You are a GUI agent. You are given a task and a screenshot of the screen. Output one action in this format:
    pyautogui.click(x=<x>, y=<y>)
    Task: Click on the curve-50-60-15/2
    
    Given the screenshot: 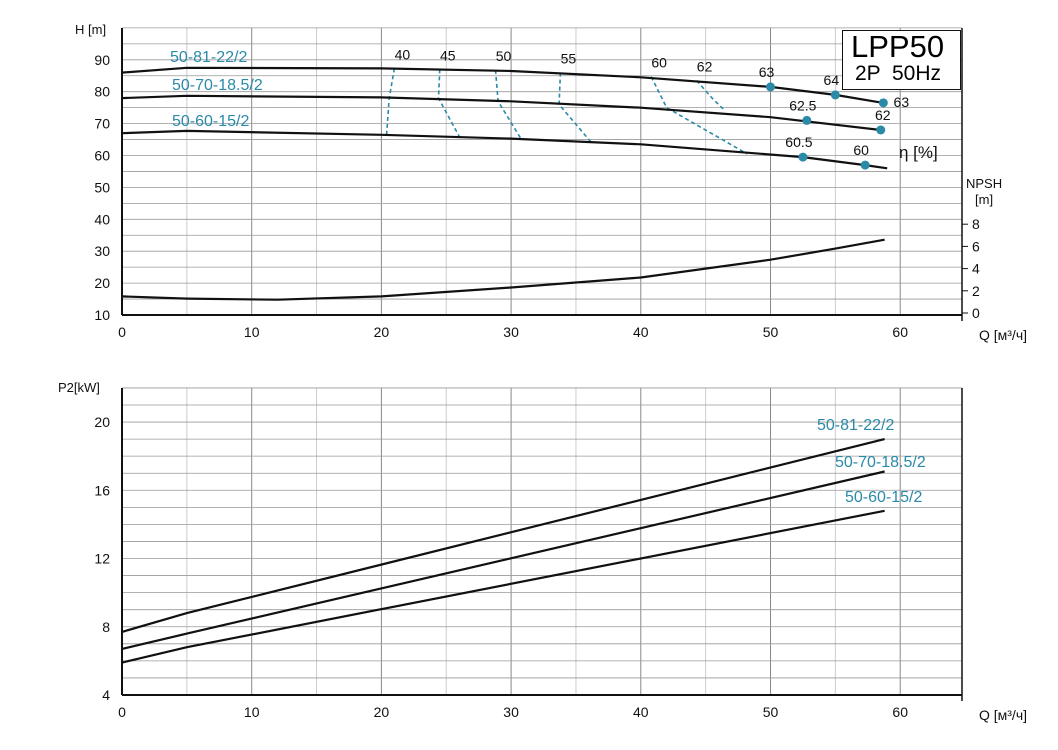 What is the action you would take?
    pyautogui.click(x=504, y=149)
    